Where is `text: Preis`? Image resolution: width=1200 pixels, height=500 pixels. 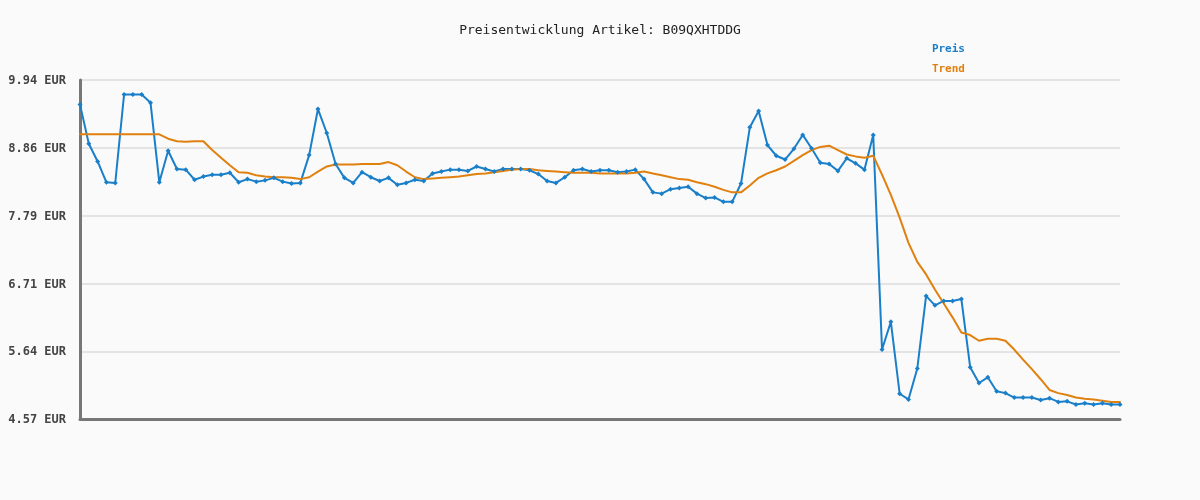 text: Preis is located at coordinates (948, 48).